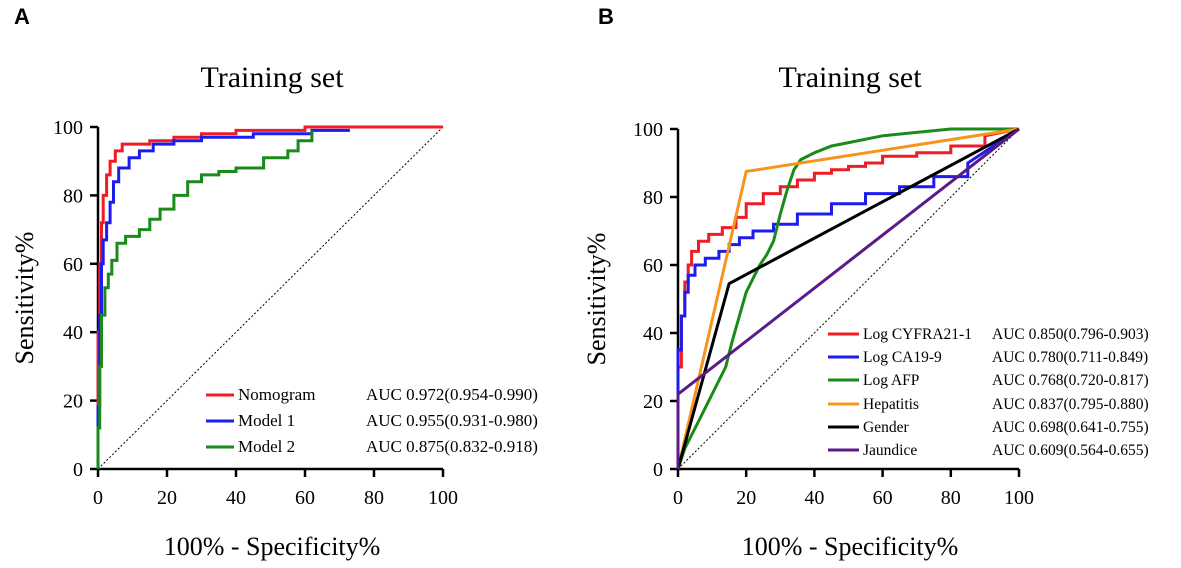  What do you see at coordinates (891, 404) in the screenshot?
I see `legend-label: Hepatitis` at bounding box center [891, 404].